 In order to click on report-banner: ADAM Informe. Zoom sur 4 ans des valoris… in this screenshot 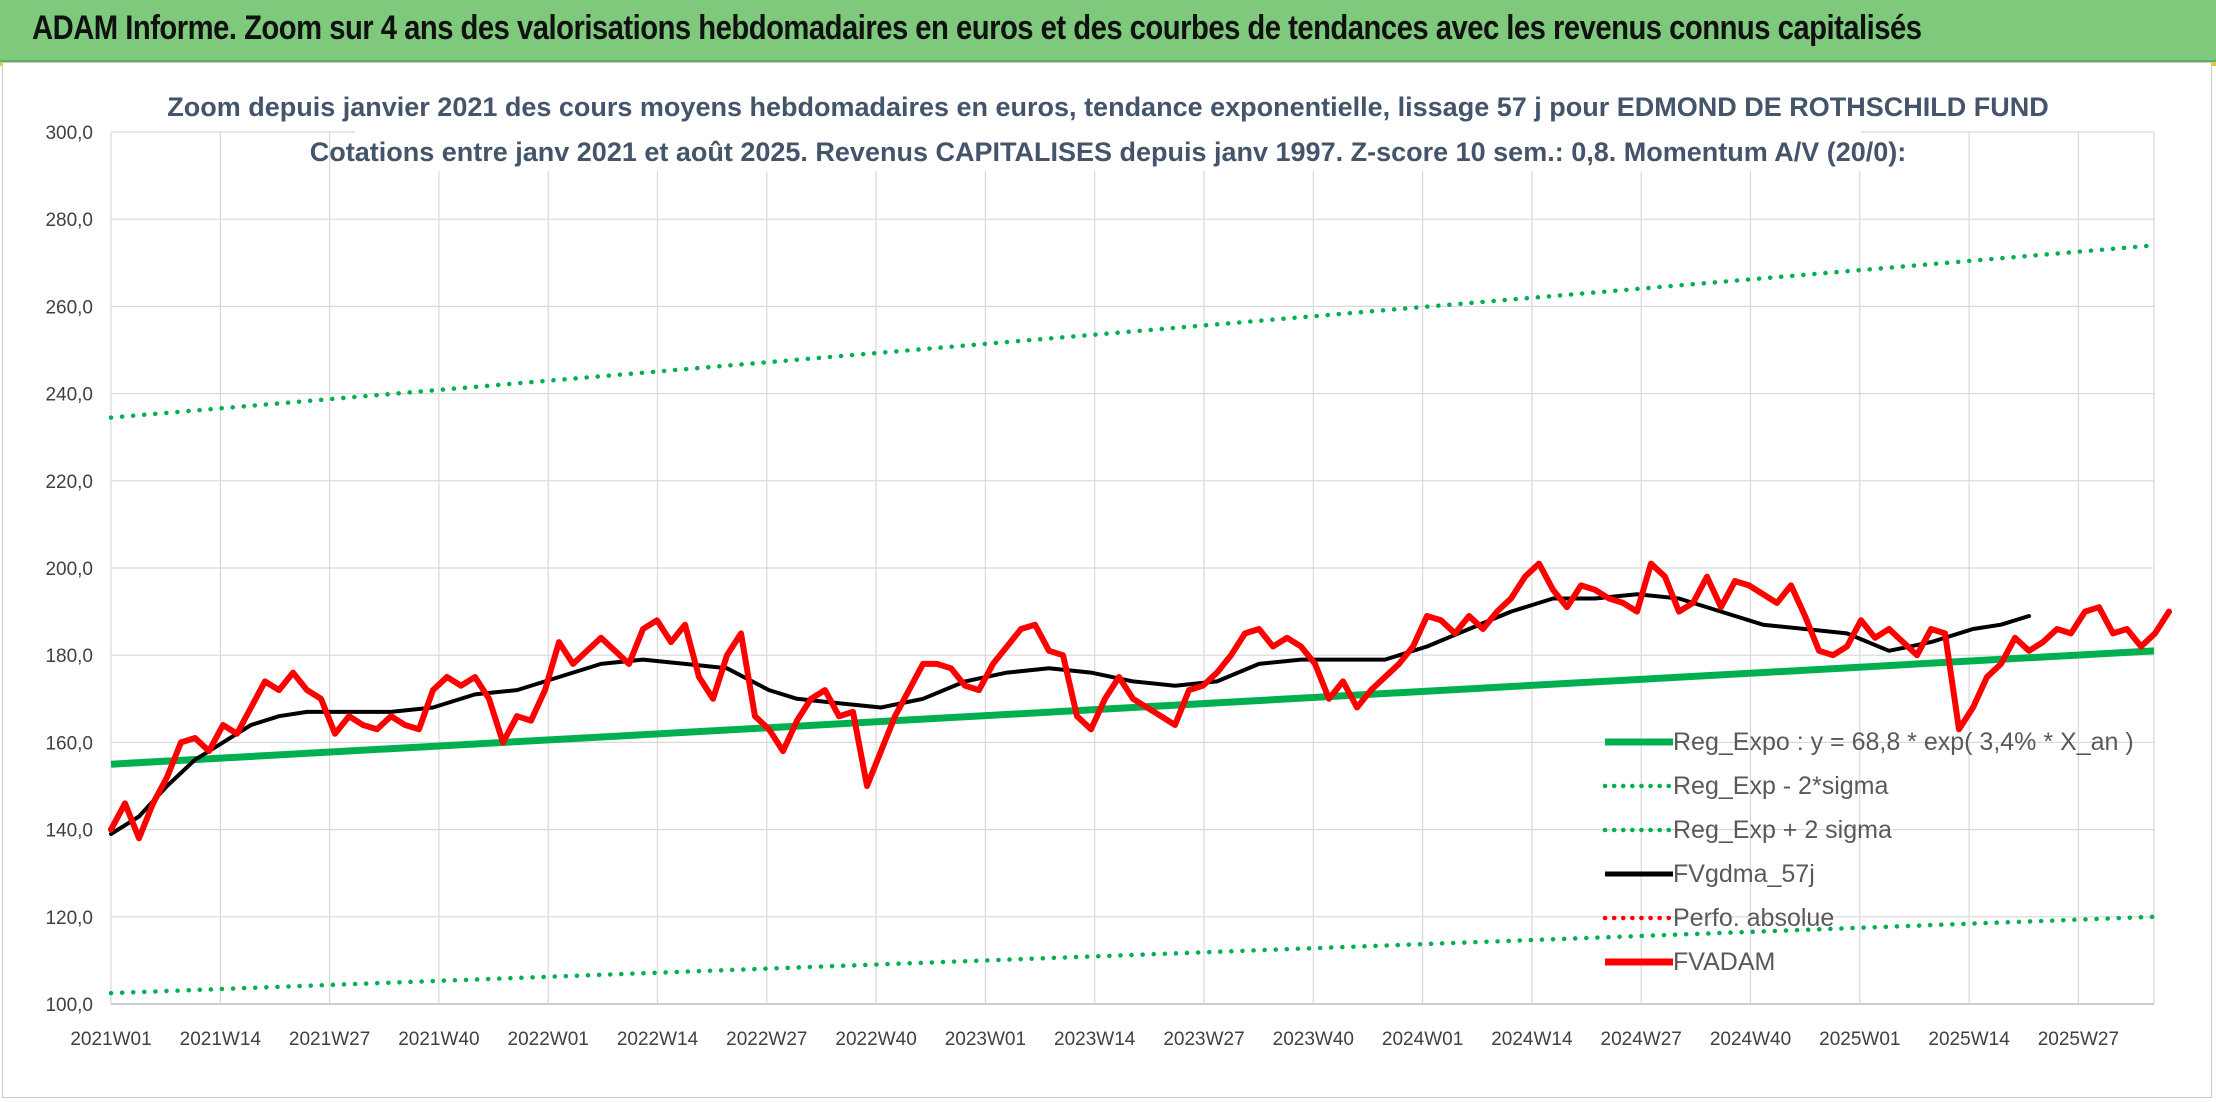, I will do `click(1108, 31)`.